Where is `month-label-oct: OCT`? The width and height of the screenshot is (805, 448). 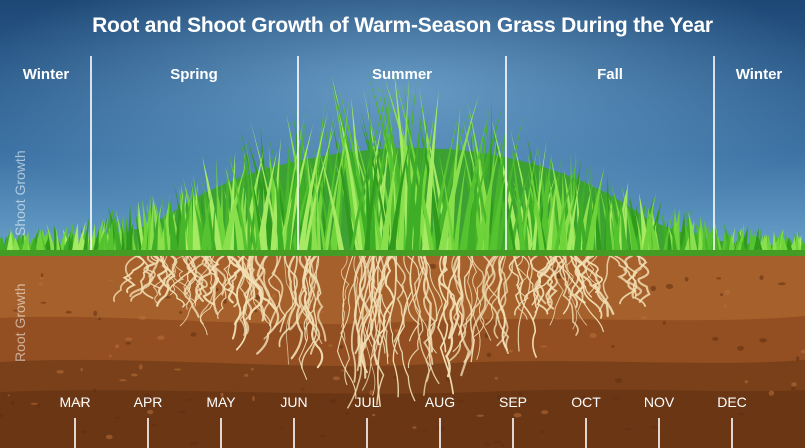
month-label-oct: OCT is located at coordinates (586, 402).